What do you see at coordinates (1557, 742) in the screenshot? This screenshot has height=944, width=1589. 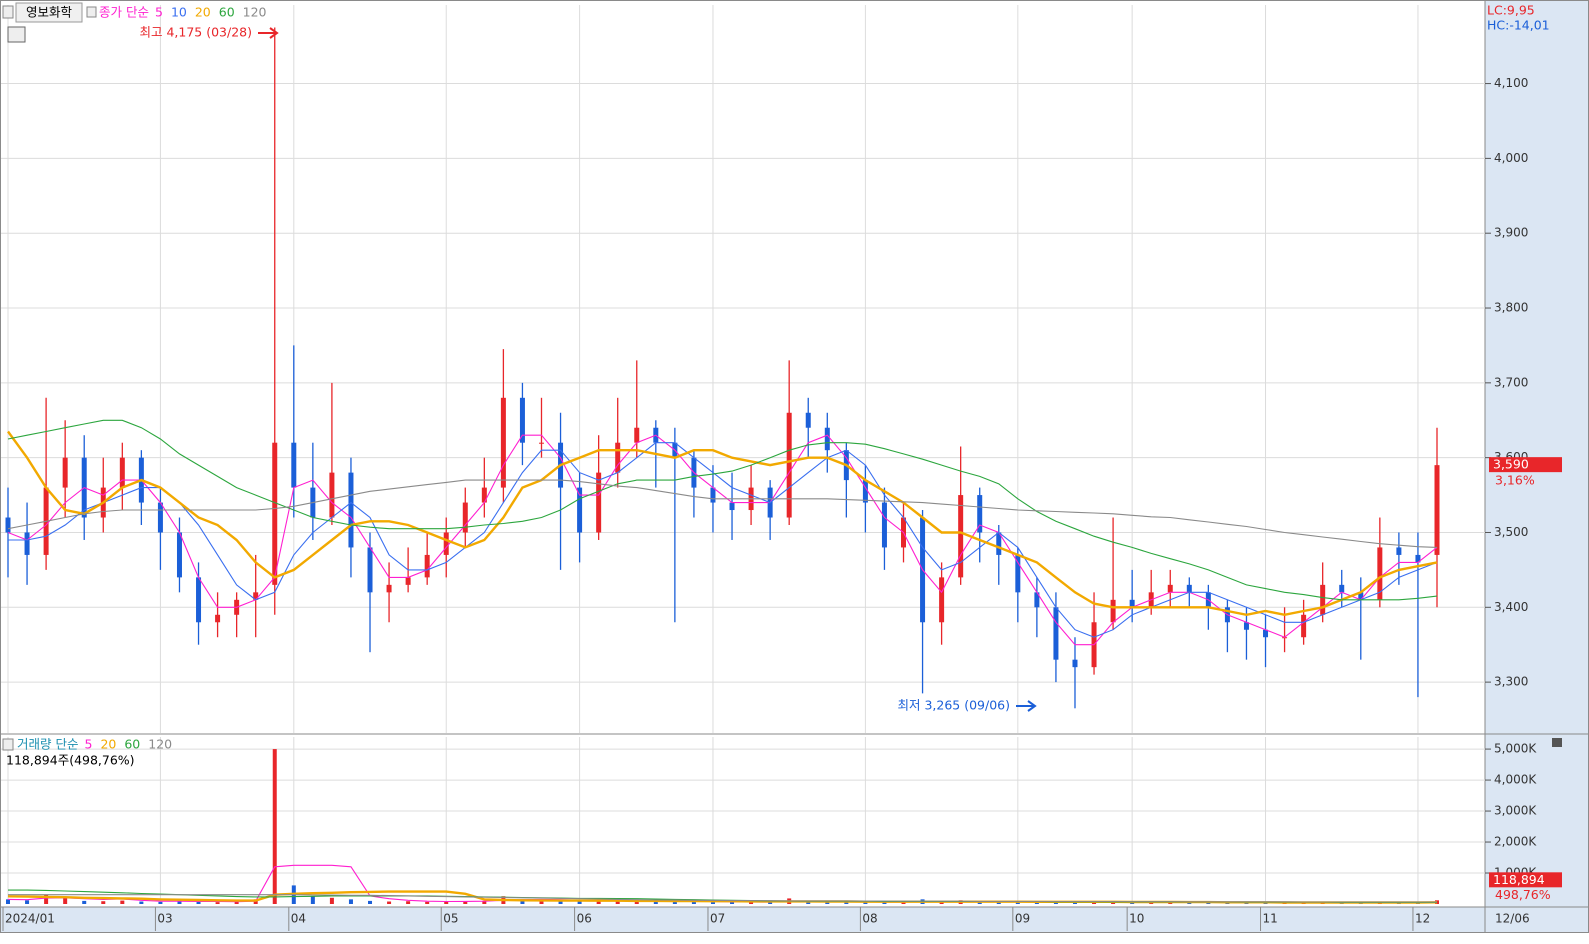 I see `close-button` at bounding box center [1557, 742].